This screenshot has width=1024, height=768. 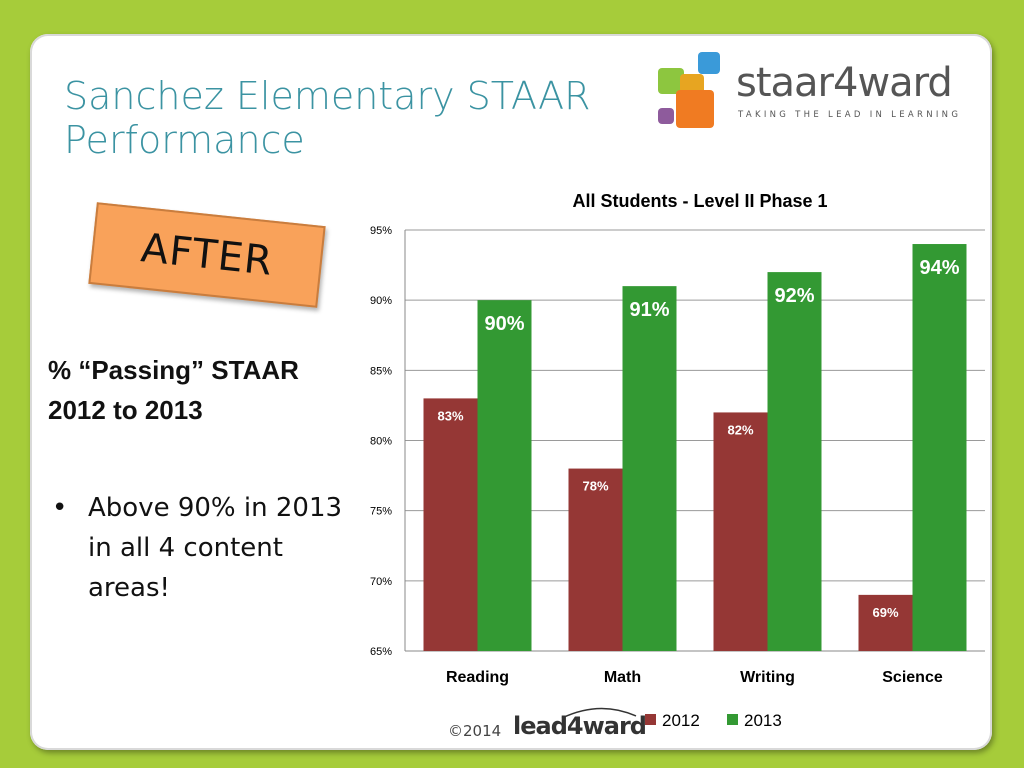 I want to click on logo-wordmark: staar4ward, so click(x=844, y=83).